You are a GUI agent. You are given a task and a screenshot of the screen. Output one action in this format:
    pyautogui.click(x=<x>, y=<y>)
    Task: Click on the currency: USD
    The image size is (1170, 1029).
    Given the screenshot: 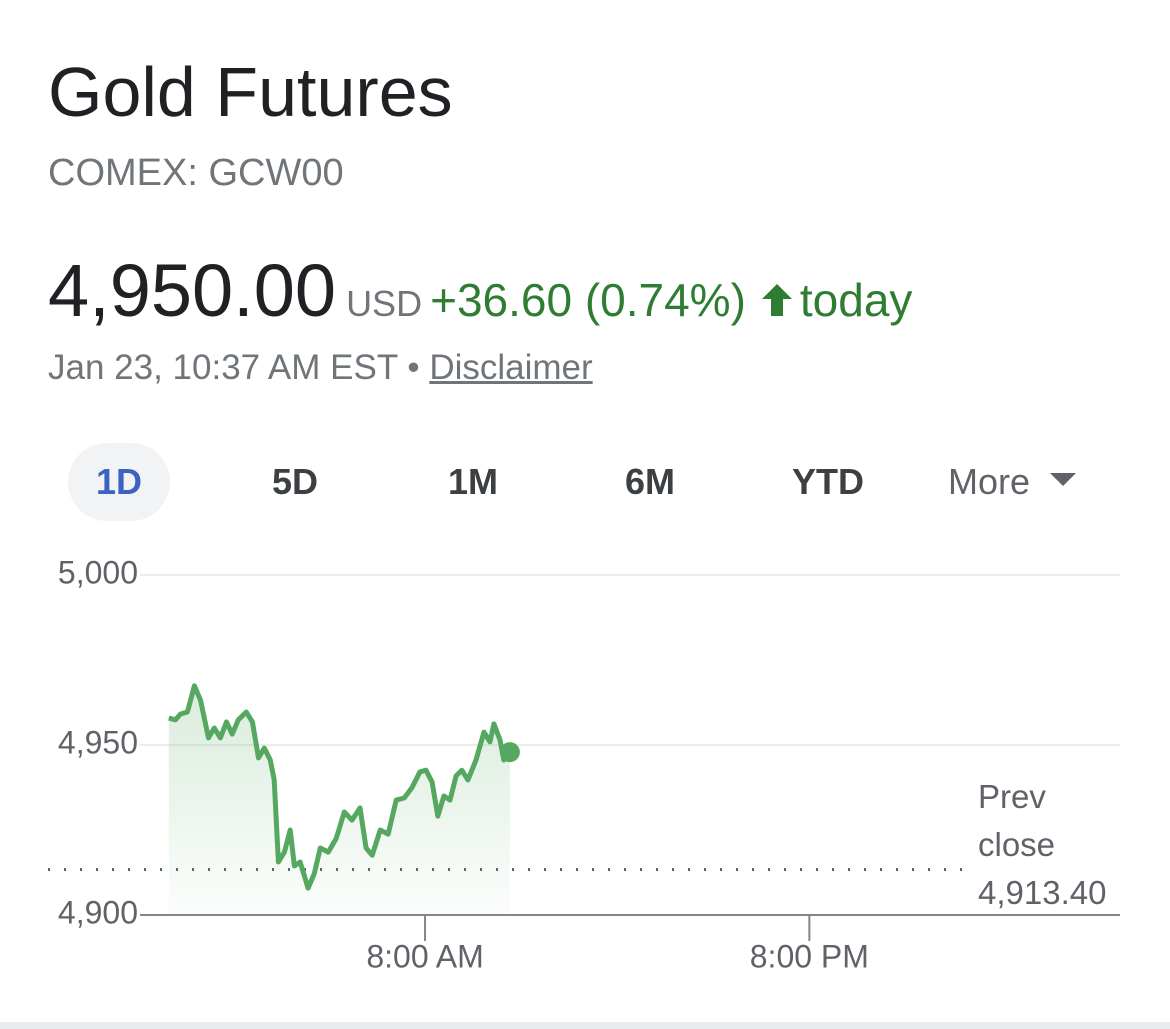 What is the action you would take?
    pyautogui.click(x=384, y=303)
    